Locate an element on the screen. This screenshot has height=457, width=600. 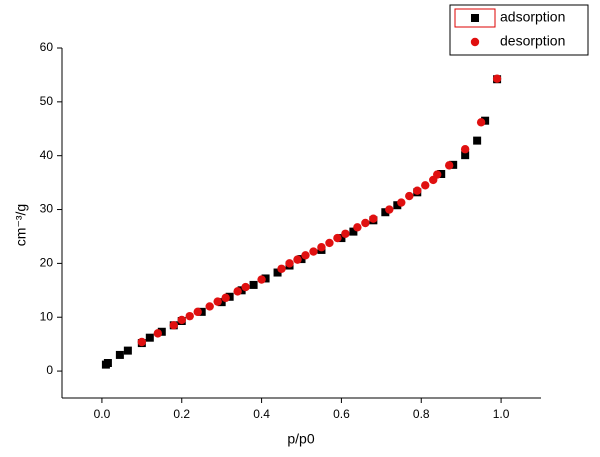
x-tick-label: 0.2 is located at coordinates (181, 414).